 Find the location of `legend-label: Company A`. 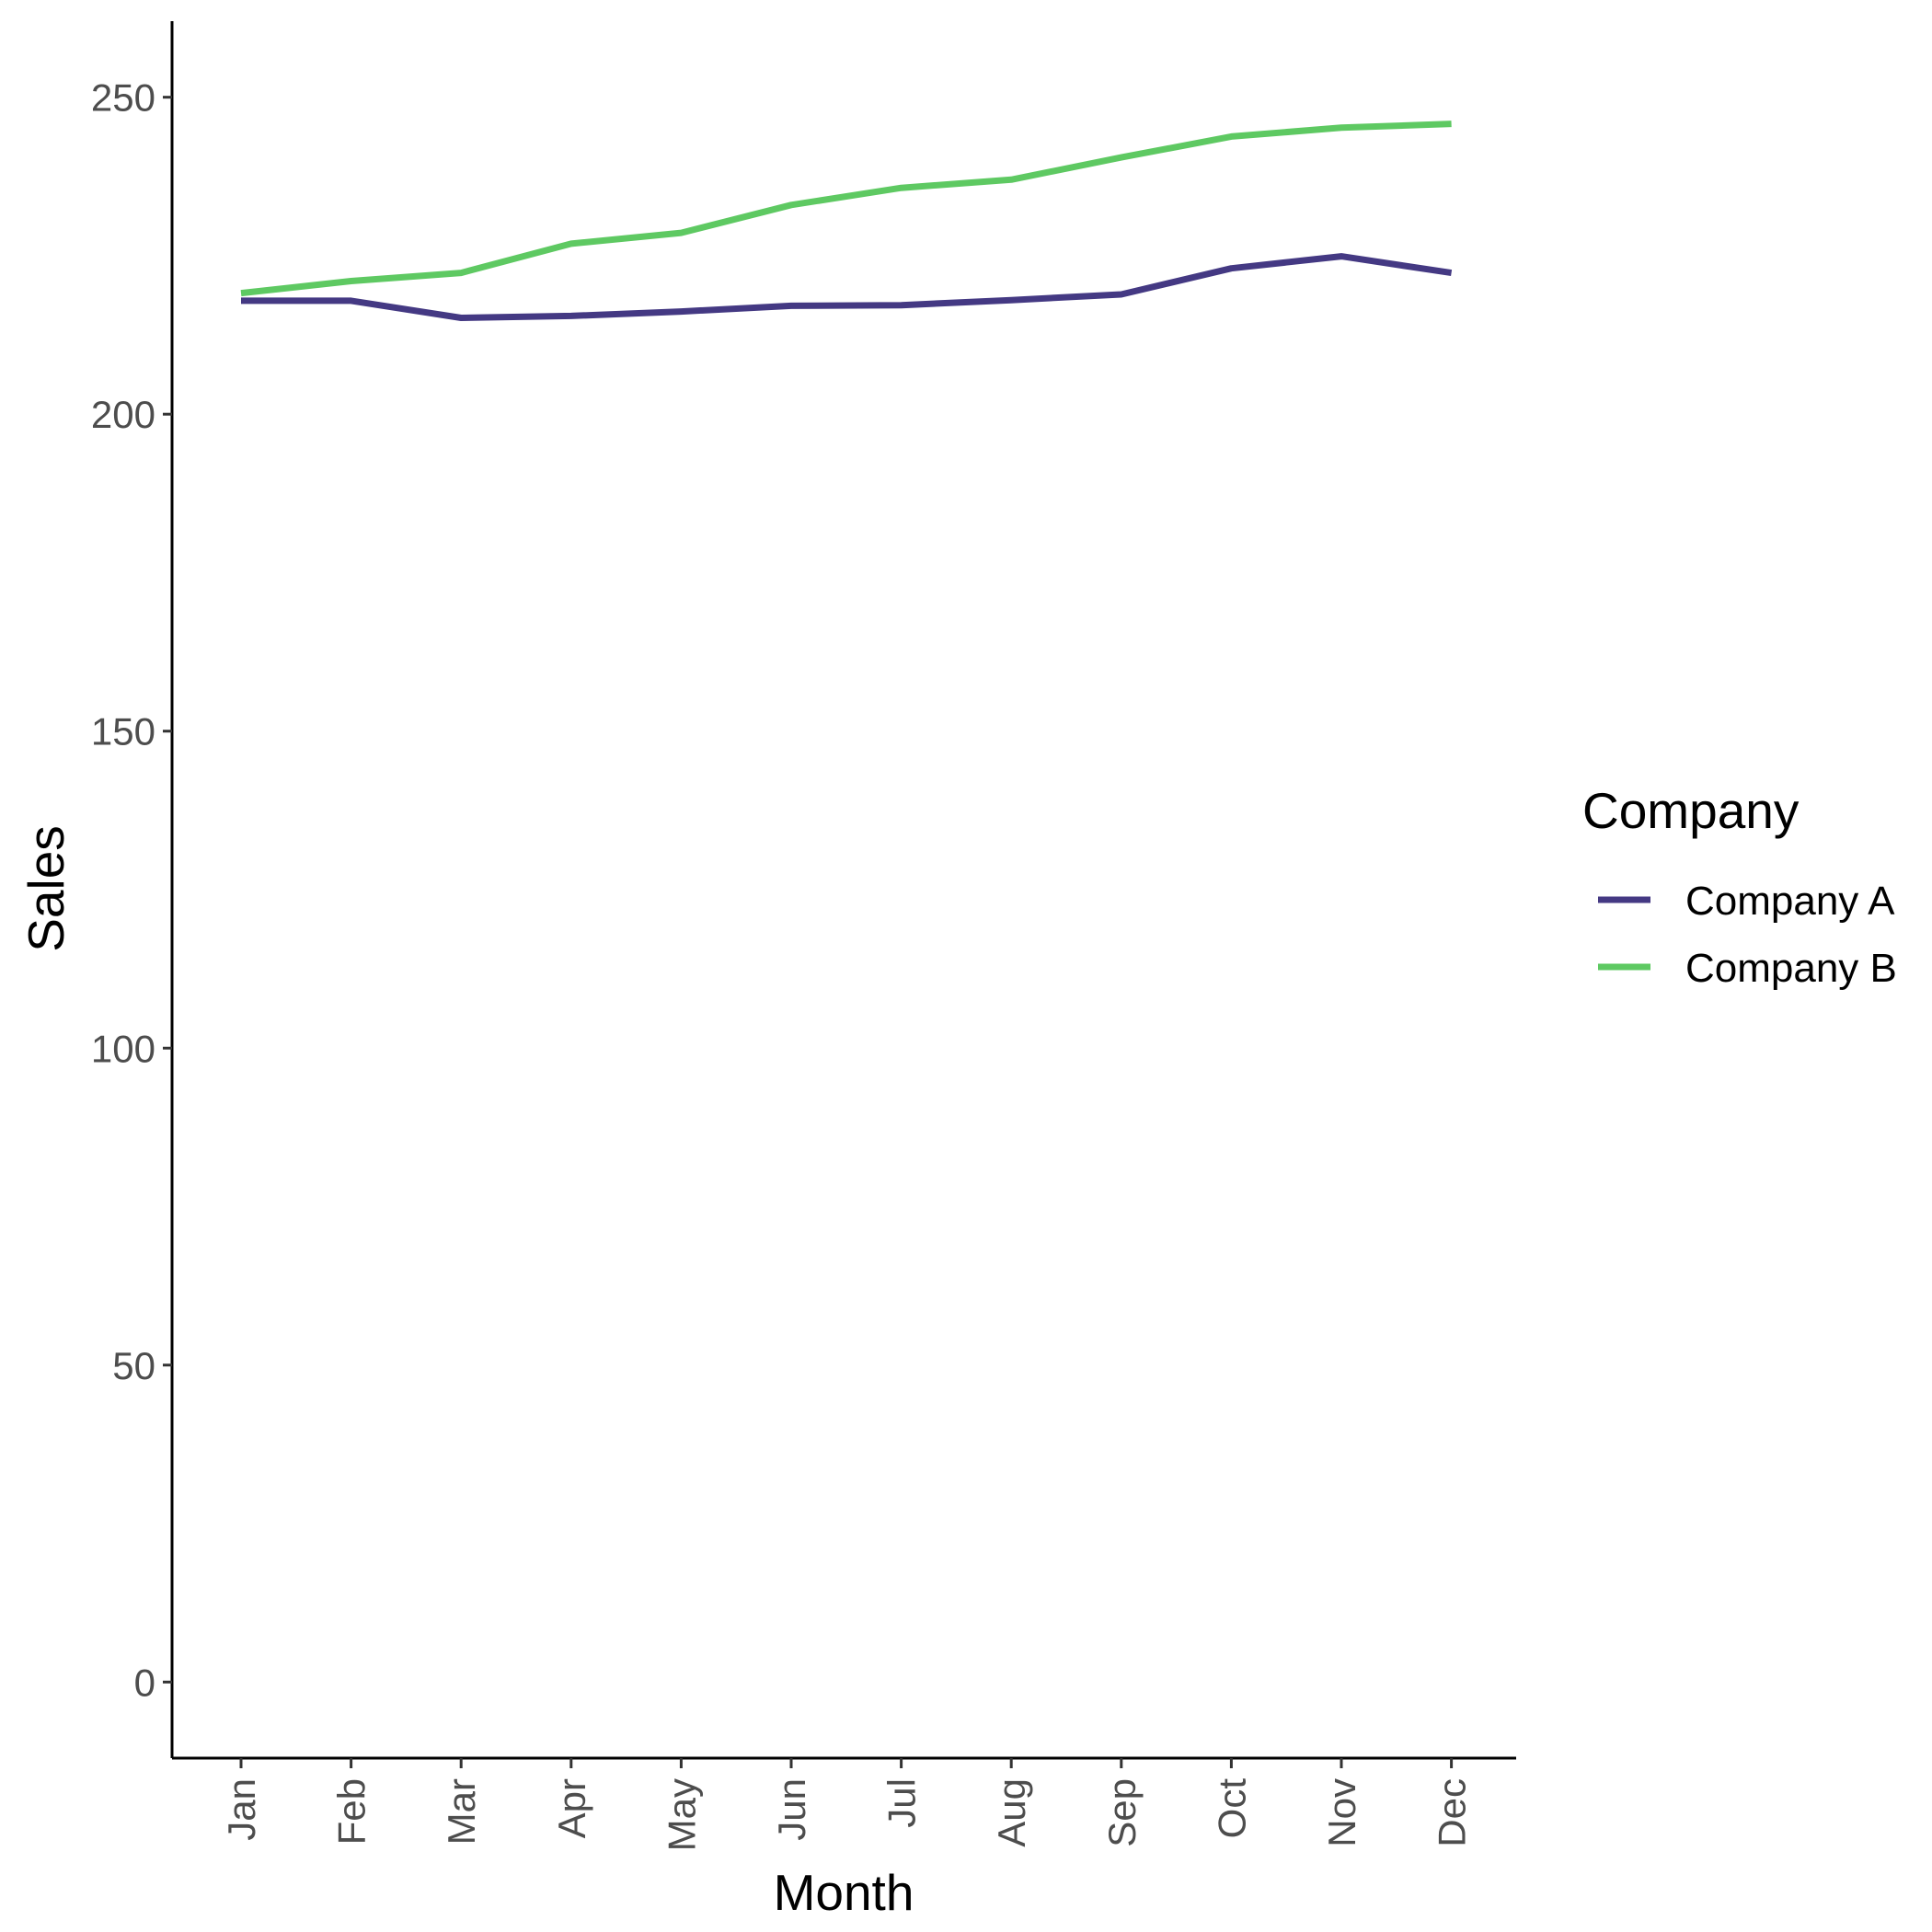

legend-label: Company A is located at coordinates (1790, 901).